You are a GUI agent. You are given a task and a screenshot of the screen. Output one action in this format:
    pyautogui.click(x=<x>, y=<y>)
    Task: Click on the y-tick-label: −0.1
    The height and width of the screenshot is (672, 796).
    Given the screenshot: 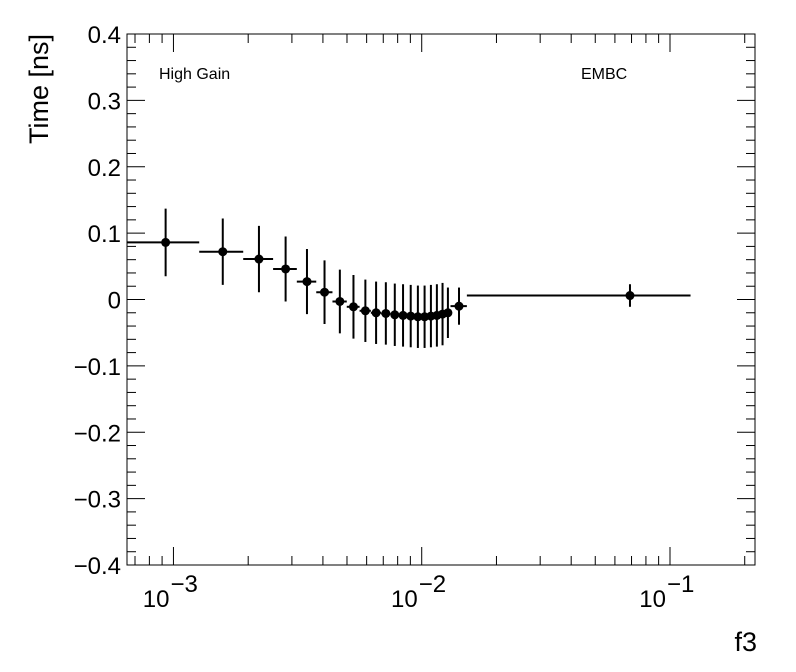 What is the action you would take?
    pyautogui.click(x=97, y=367)
    